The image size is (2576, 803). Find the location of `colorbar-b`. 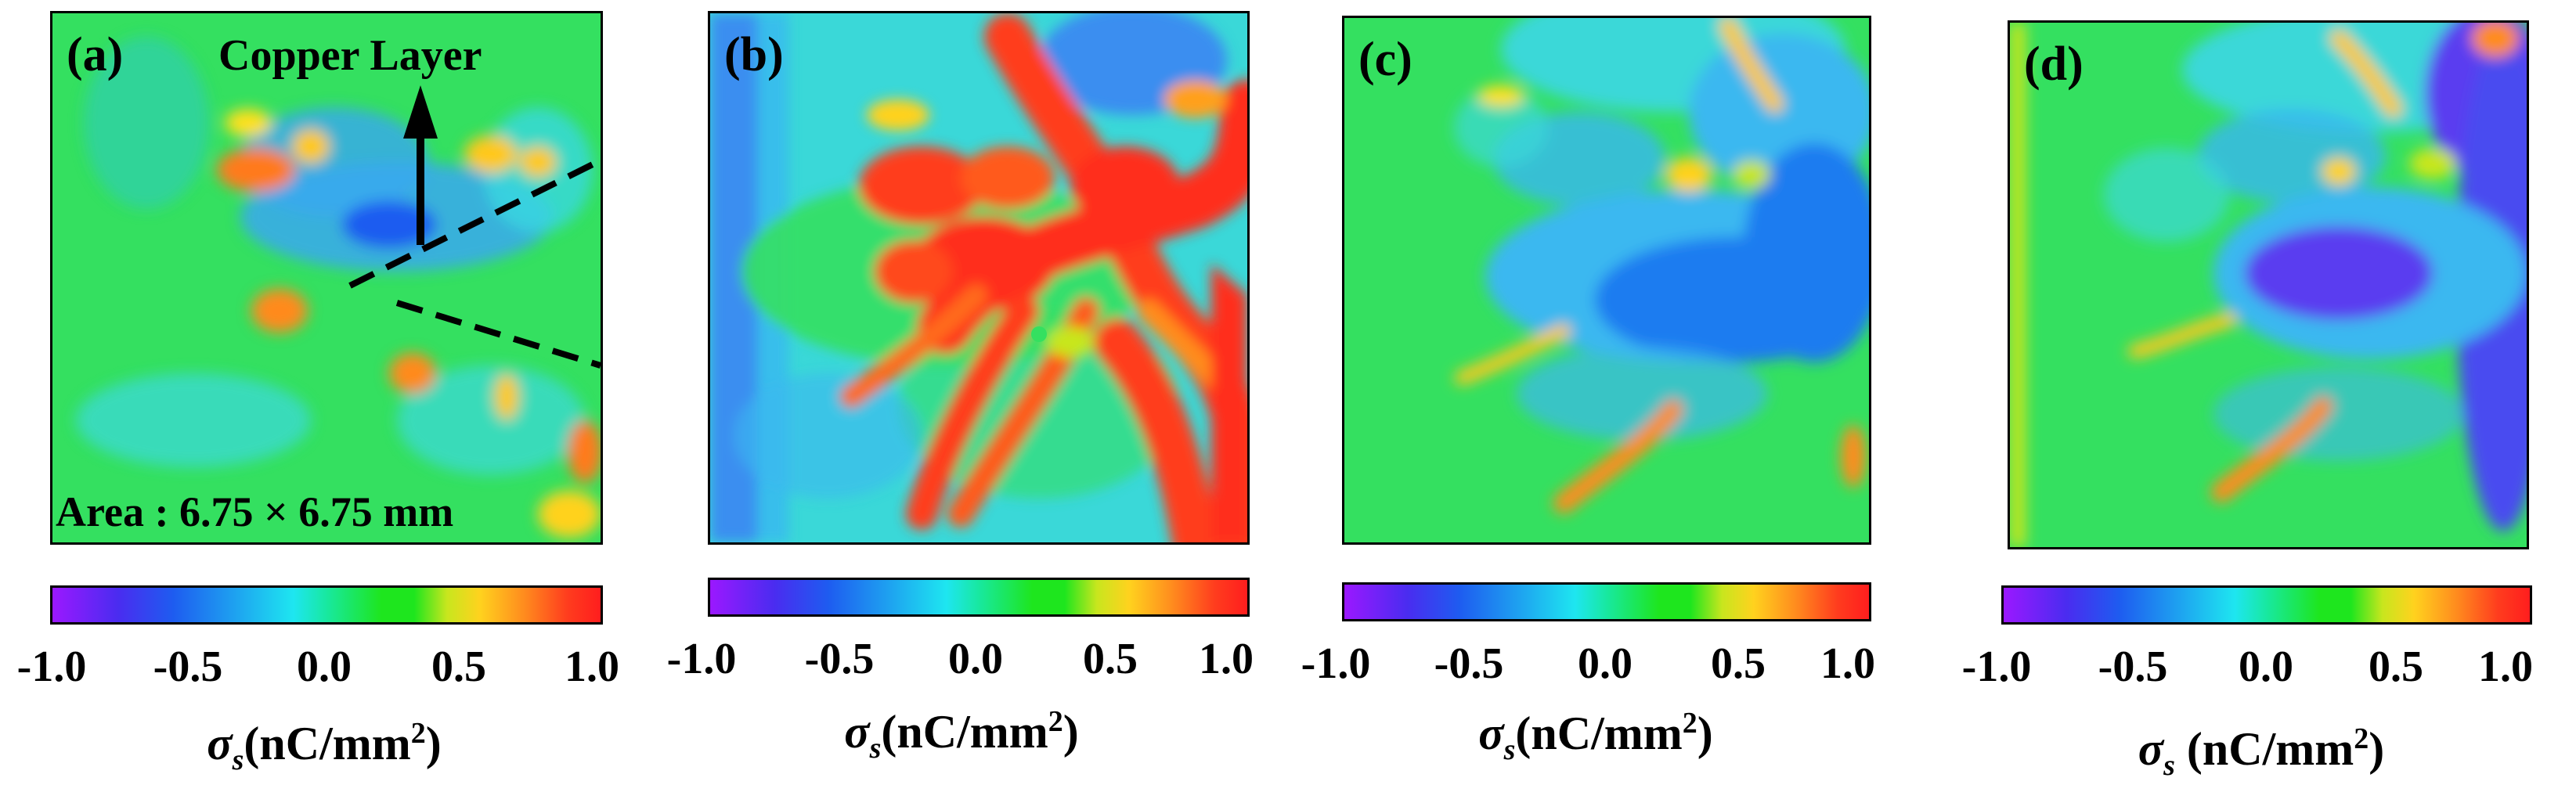

colorbar-b is located at coordinates (979, 597).